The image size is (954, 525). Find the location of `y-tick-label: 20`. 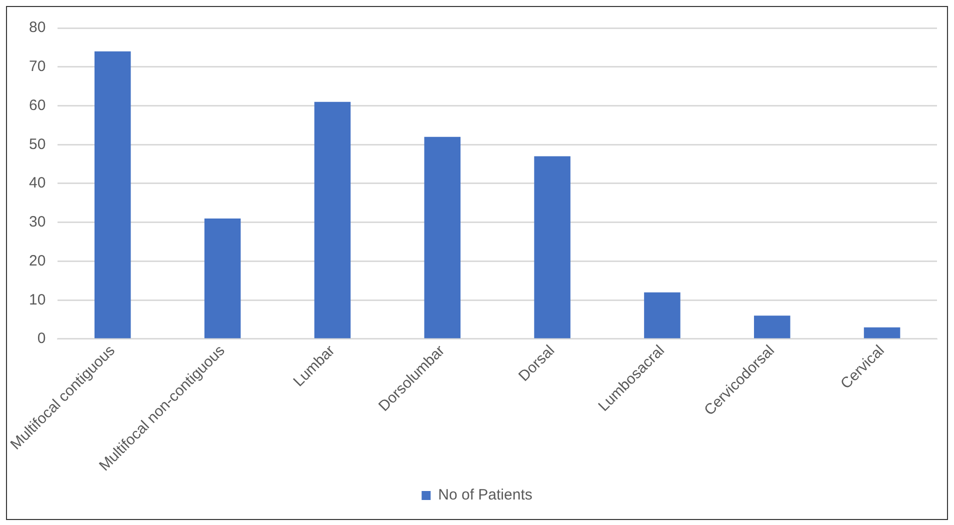

y-tick-label: 20 is located at coordinates (37, 261).